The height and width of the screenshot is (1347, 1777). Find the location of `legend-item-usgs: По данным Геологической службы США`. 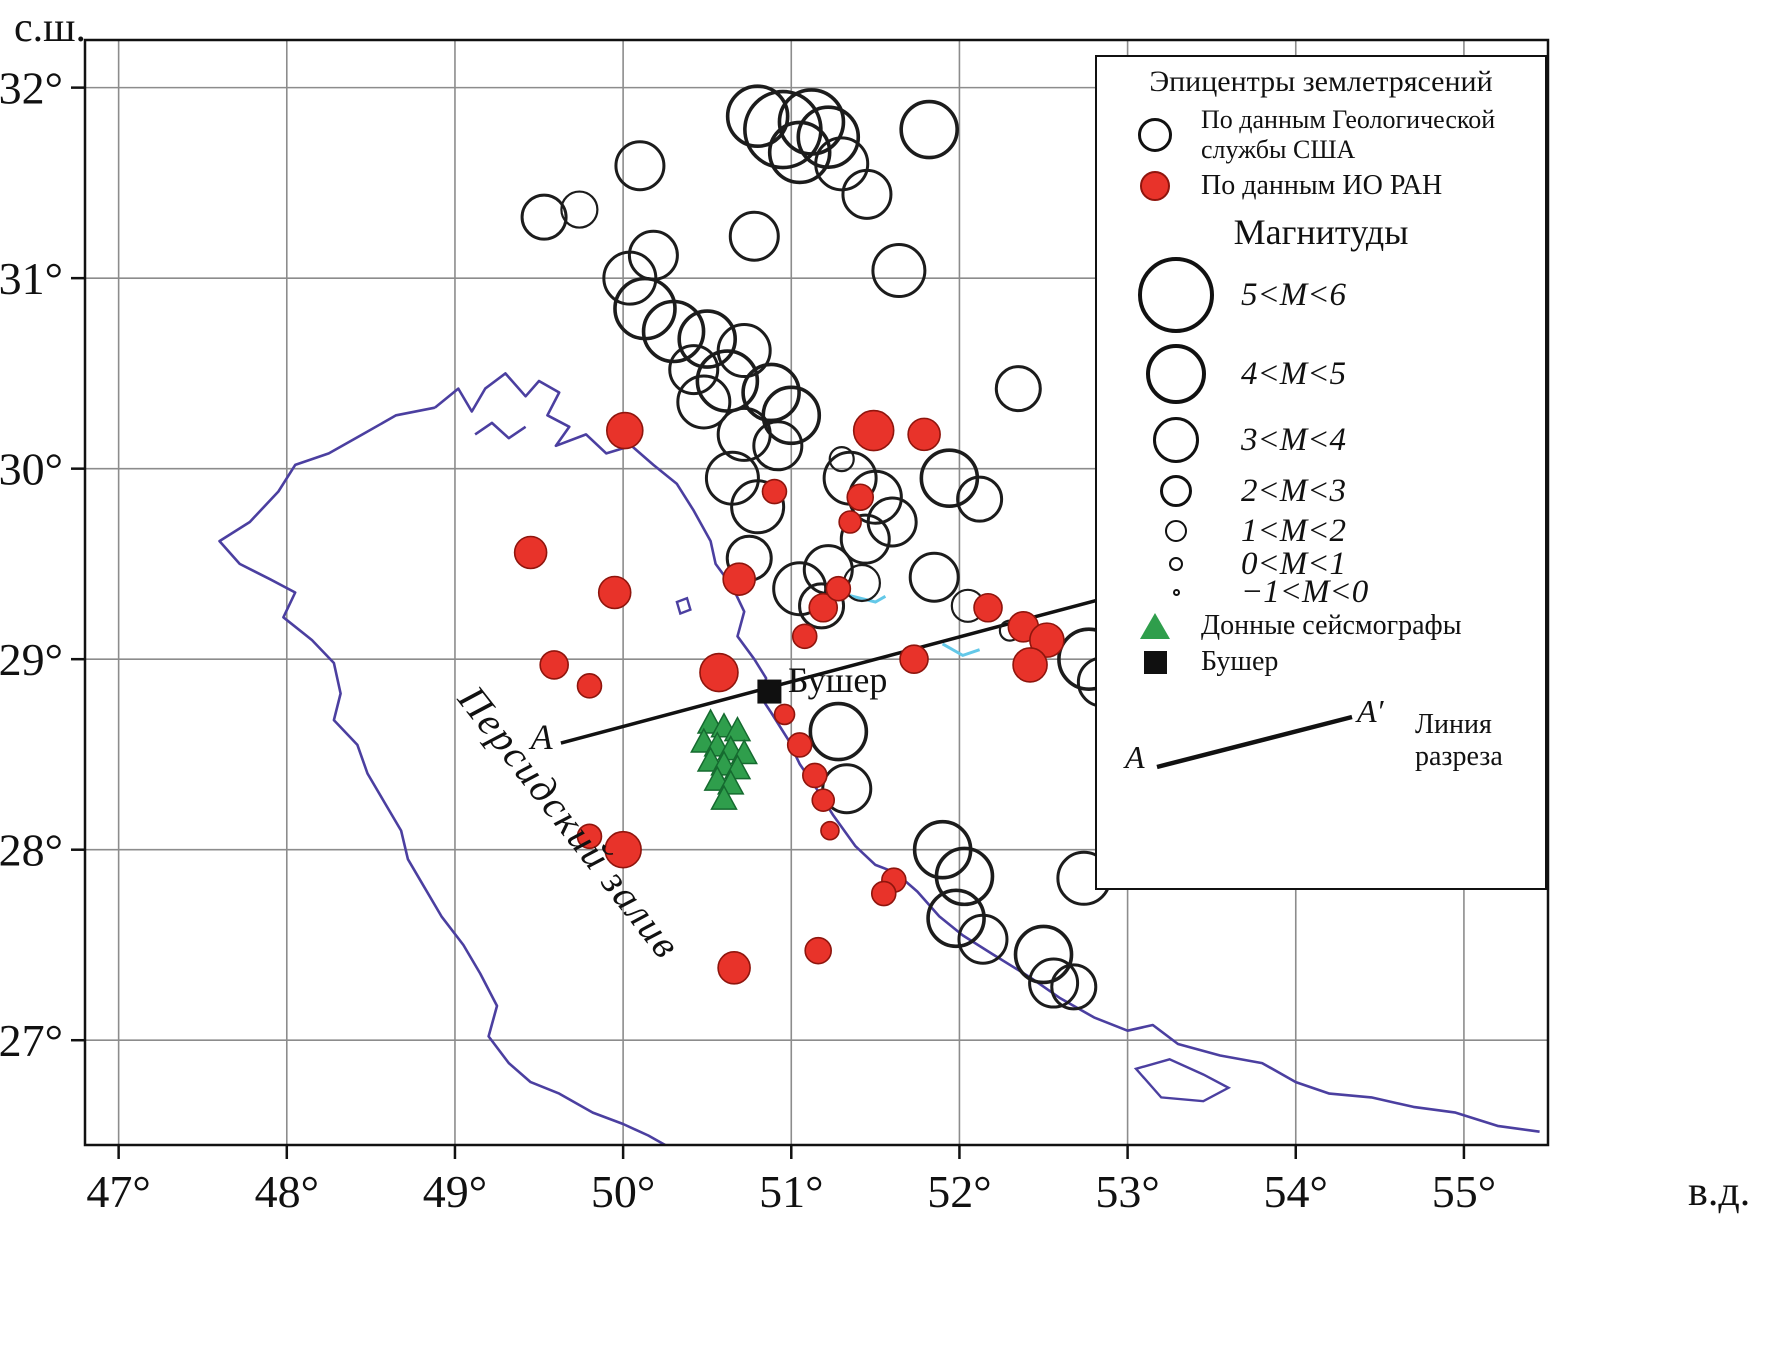

legend-item-usgs: По данным Геологической службы США is located at coordinates (1334, 135).